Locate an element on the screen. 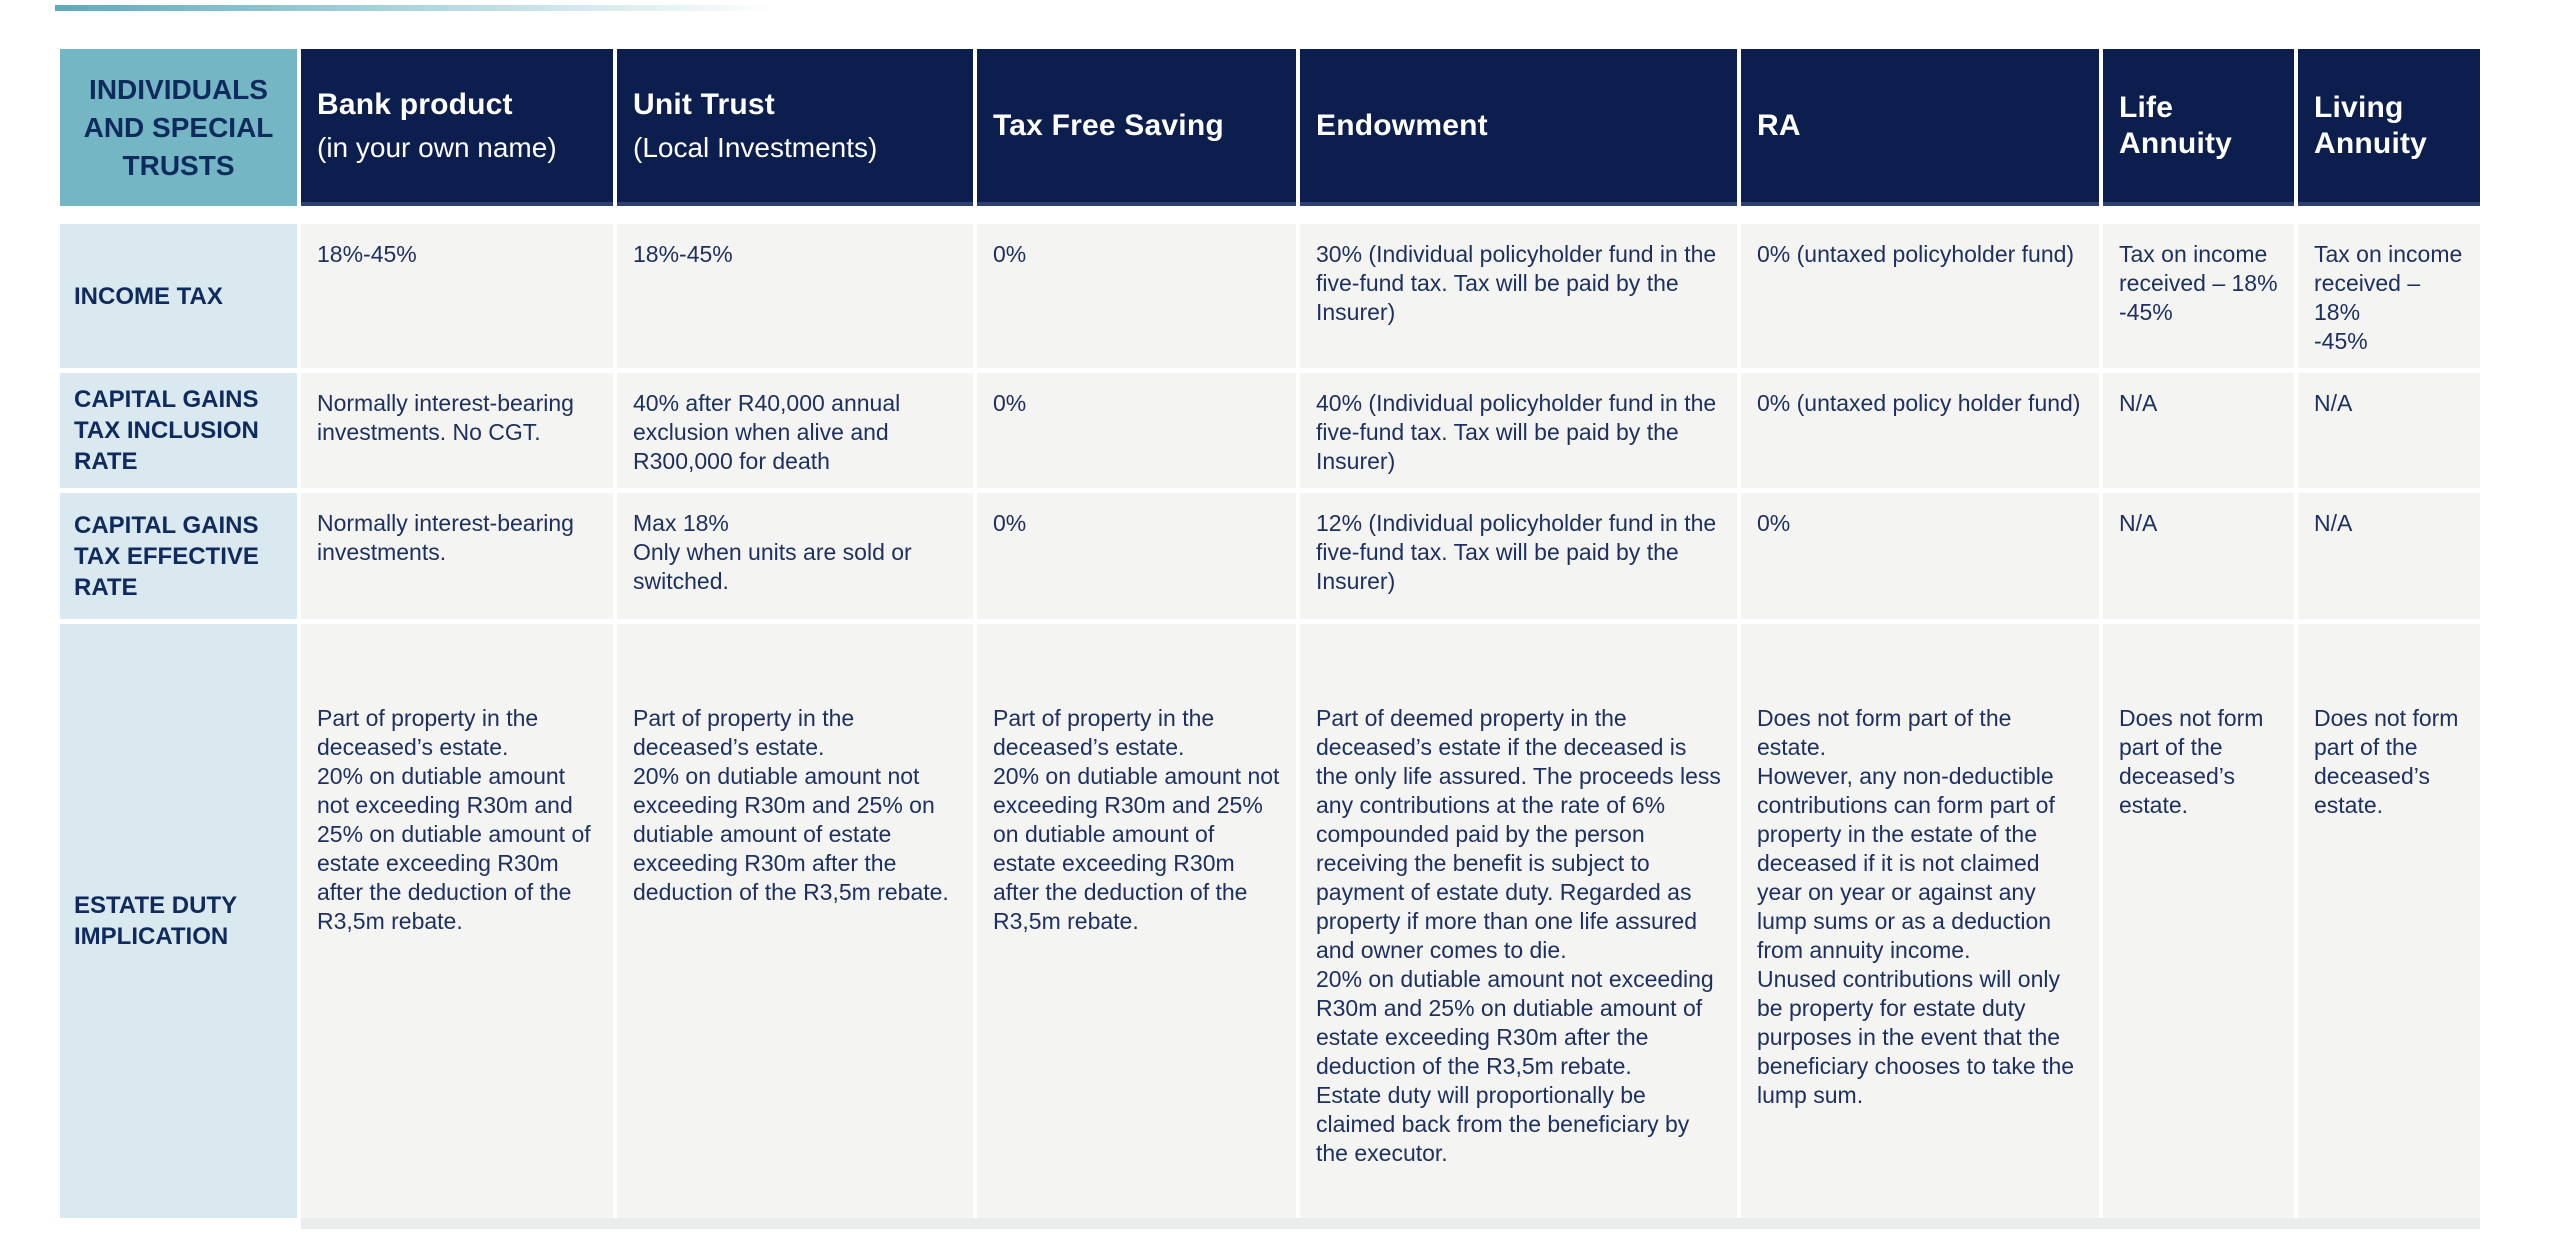 The height and width of the screenshot is (1249, 2560). row-label-cgt-effective-rate: CAPITAL GAINS TAX EFFECTIVE RATE is located at coordinates (178, 556).